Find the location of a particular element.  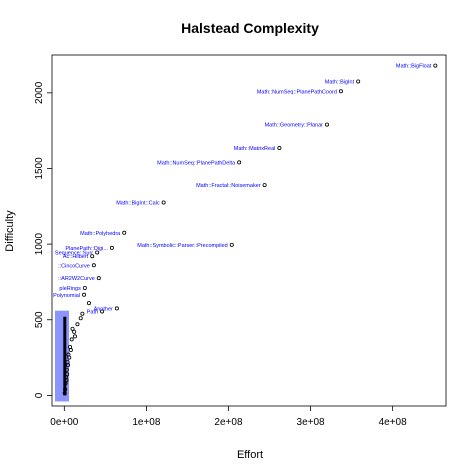

point-label: ::AR2W2Curve is located at coordinates (76, 279).